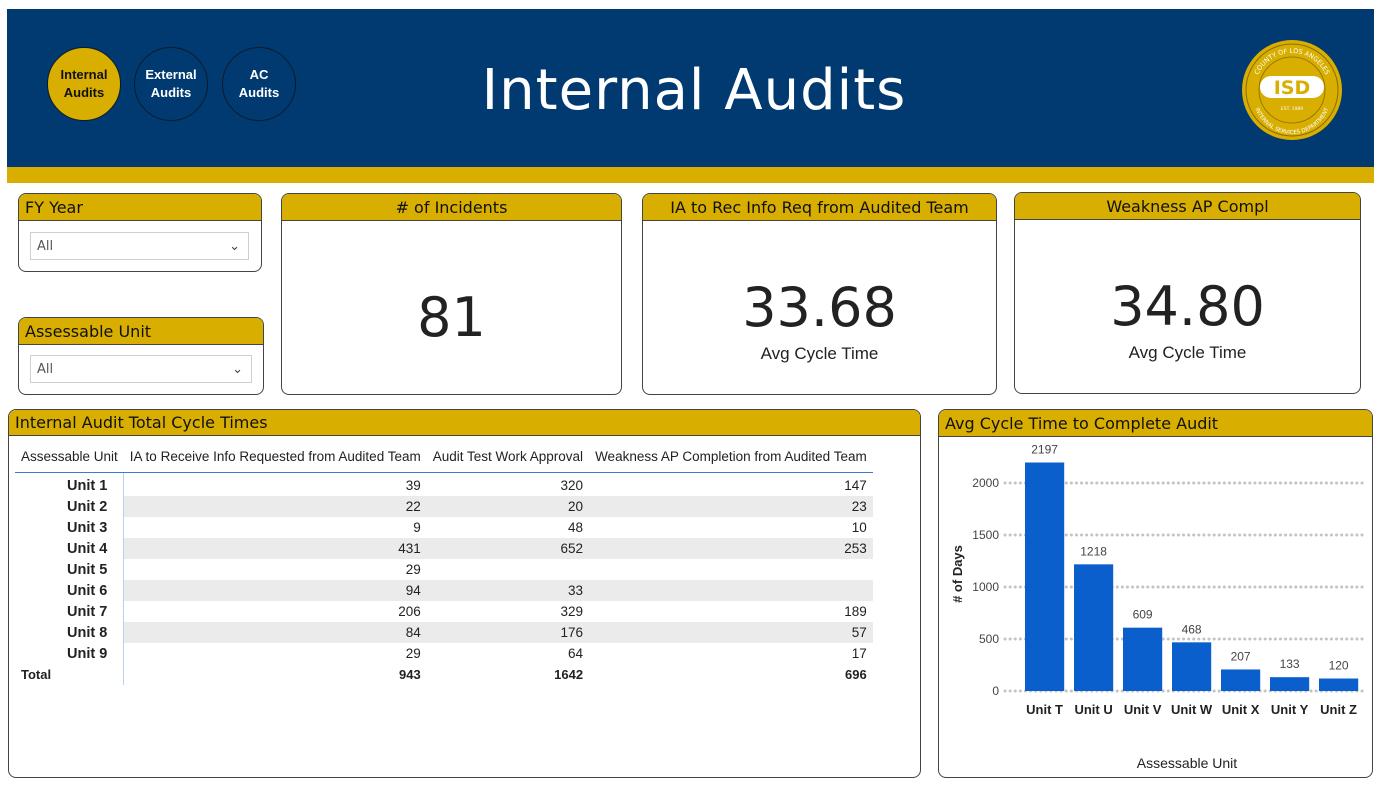 This screenshot has width=1382, height=788. What do you see at coordinates (508, 590) in the screenshot?
I see `cell-value: 33` at bounding box center [508, 590].